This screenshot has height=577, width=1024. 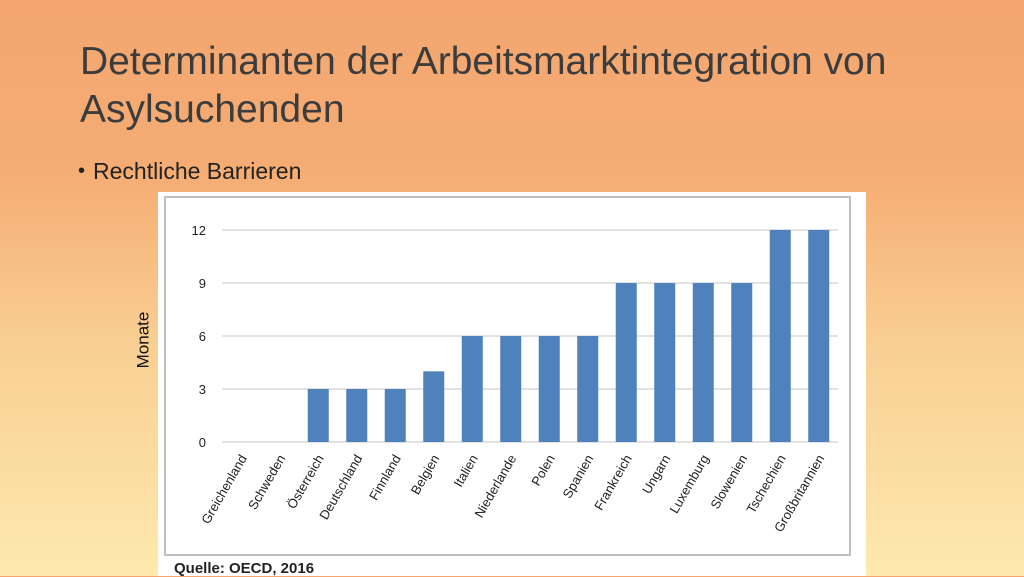 What do you see at coordinates (266, 482) in the screenshot?
I see `x-tick-label: Schweden` at bounding box center [266, 482].